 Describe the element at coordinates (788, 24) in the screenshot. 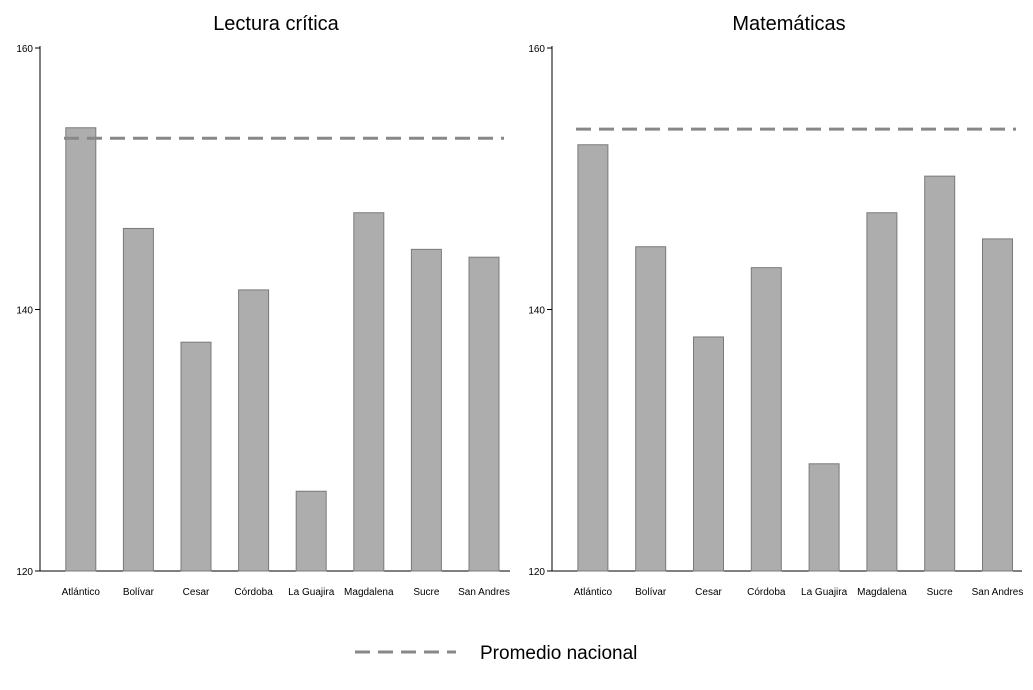

I see `panel-title: Matemáticas` at that location.